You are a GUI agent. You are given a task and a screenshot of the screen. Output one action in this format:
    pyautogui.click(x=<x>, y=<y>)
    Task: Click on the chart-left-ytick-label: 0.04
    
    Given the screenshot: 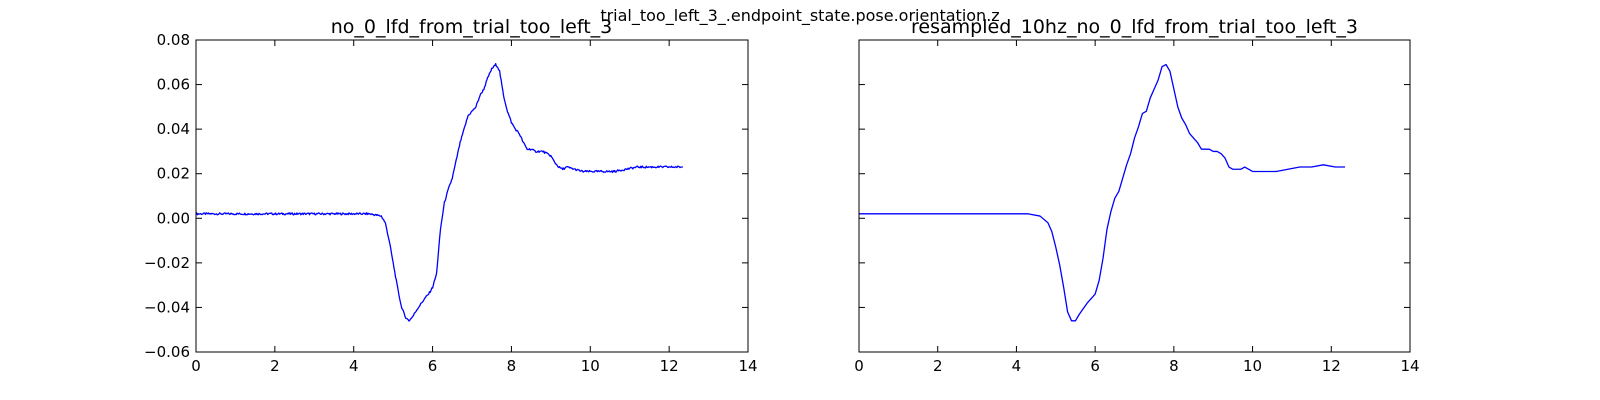 What is the action you would take?
    pyautogui.click(x=173, y=129)
    